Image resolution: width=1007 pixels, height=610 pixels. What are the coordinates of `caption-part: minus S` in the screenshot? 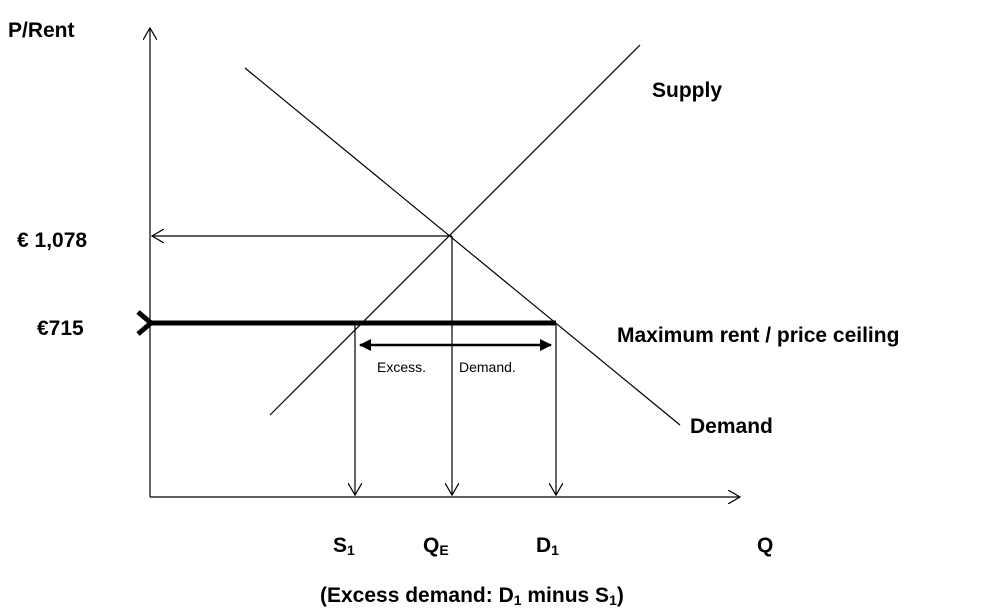 It's located at (566, 595).